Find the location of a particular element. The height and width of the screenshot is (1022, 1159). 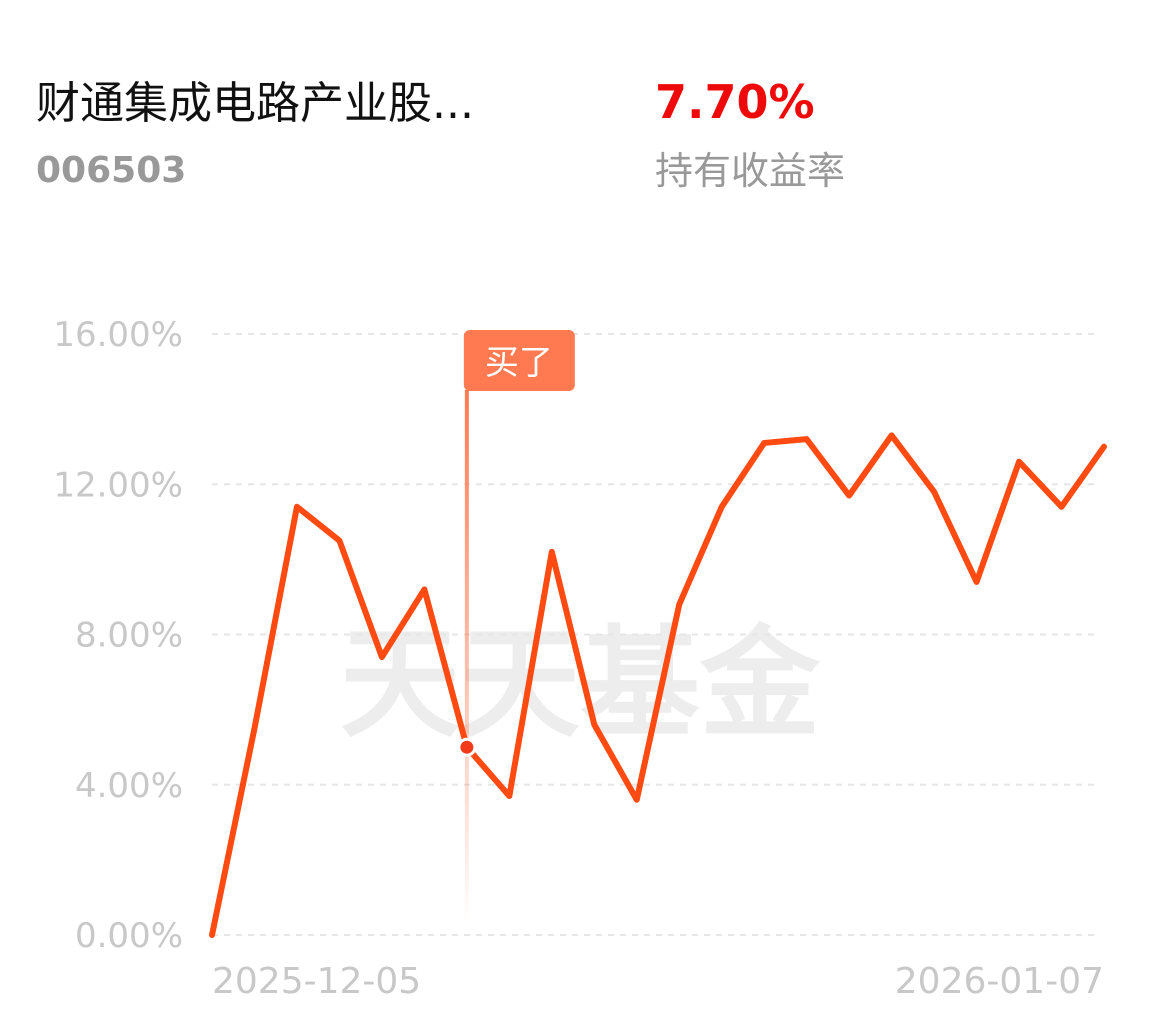

buy-marker-label: 买了 is located at coordinates (519, 363).